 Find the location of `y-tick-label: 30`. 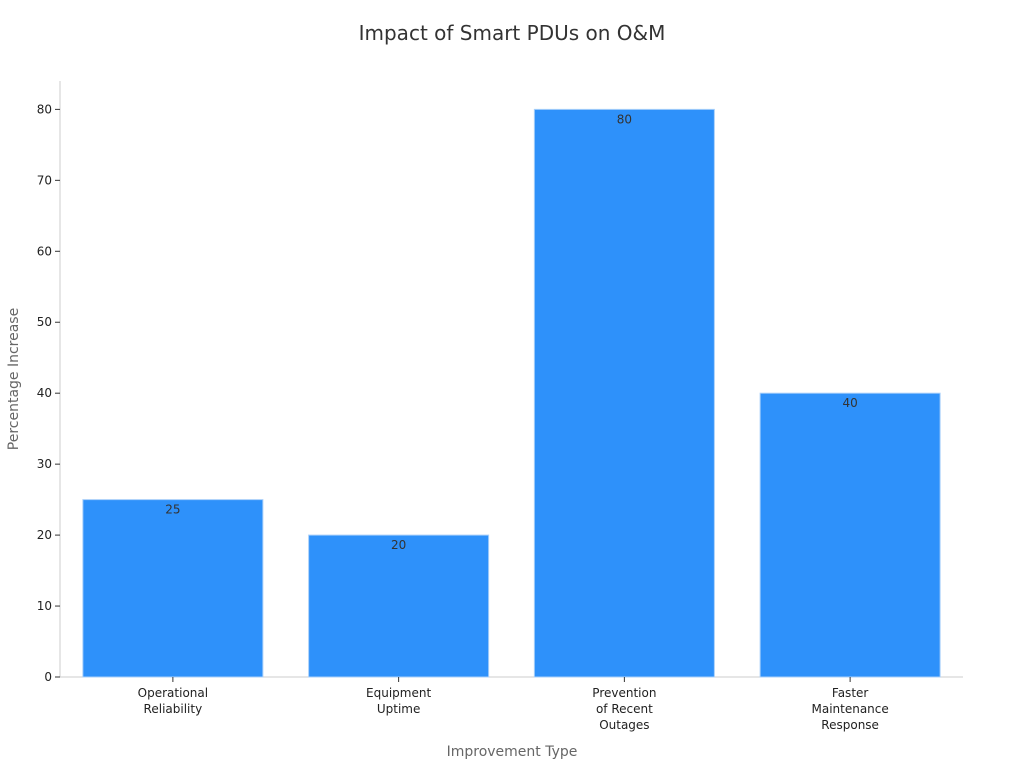

y-tick-label: 30 is located at coordinates (44, 464).